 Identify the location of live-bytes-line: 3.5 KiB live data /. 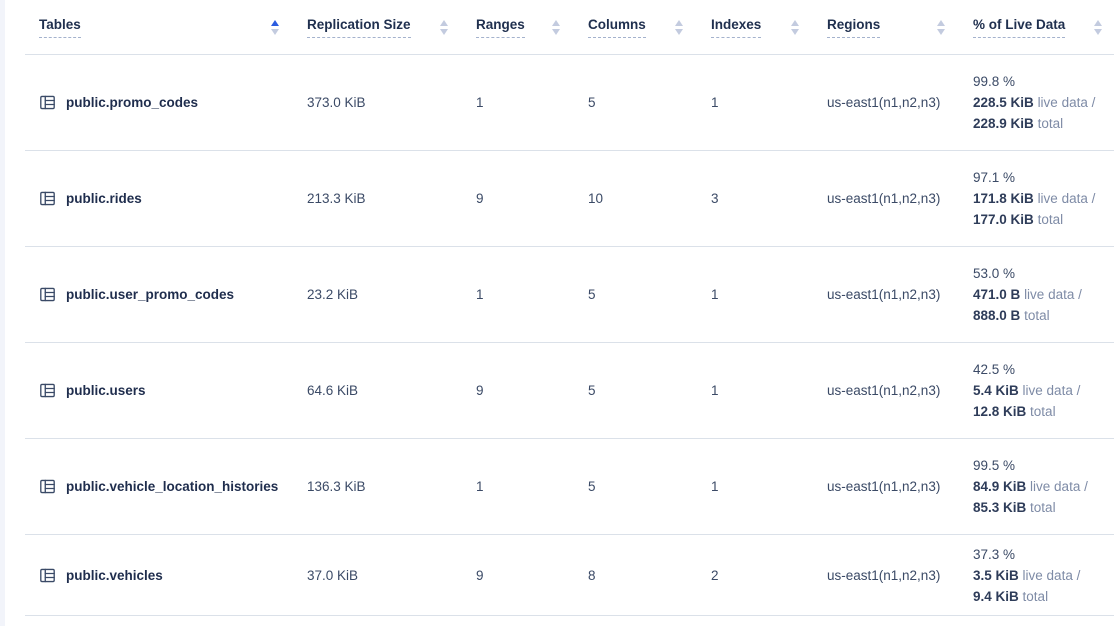
(1043, 575).